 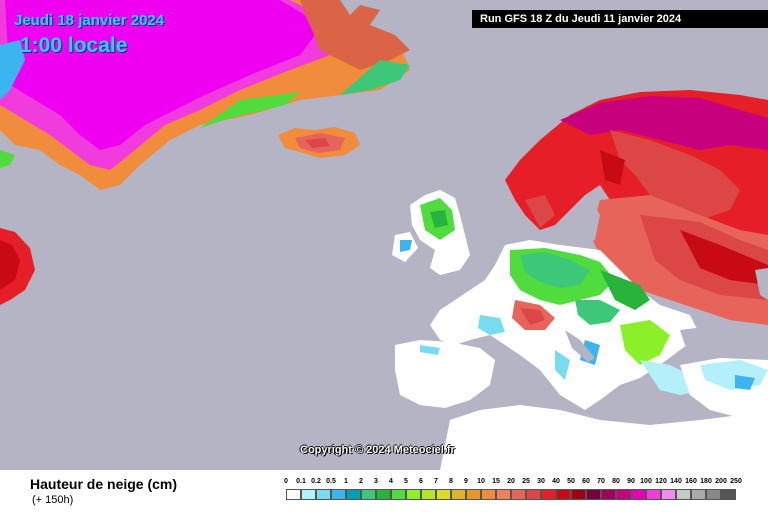 I want to click on legend-level-label: 9, so click(x=466, y=481).